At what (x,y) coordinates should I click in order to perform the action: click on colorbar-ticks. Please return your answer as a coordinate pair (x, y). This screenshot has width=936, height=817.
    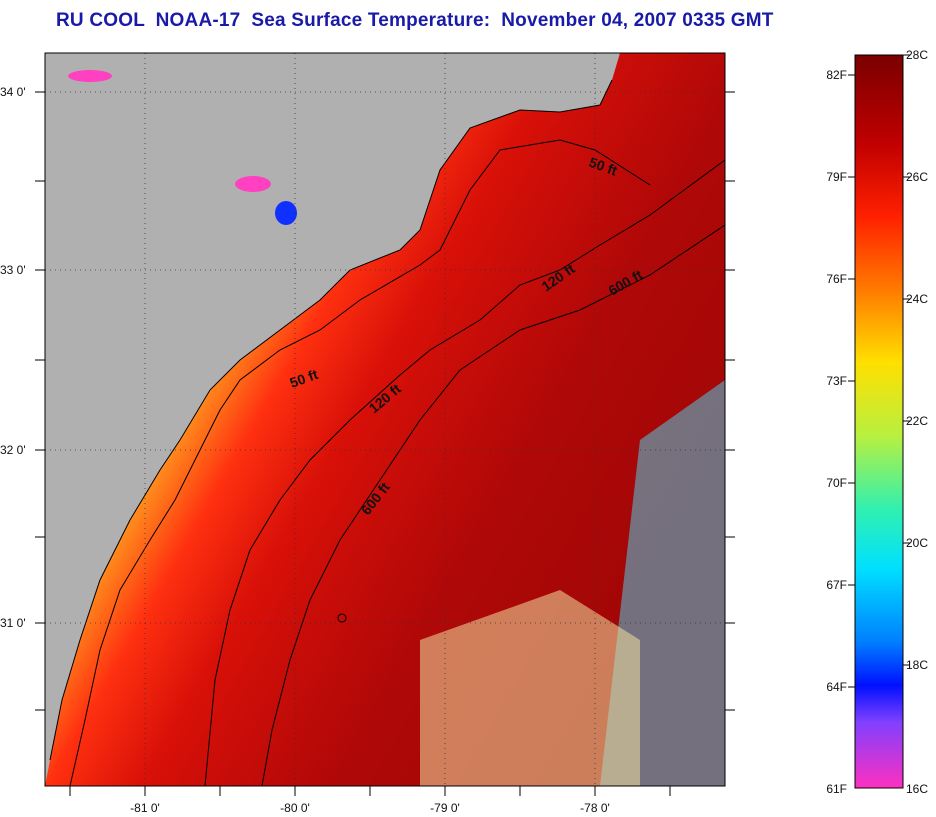
    Looking at the image, I should click on (879, 371).